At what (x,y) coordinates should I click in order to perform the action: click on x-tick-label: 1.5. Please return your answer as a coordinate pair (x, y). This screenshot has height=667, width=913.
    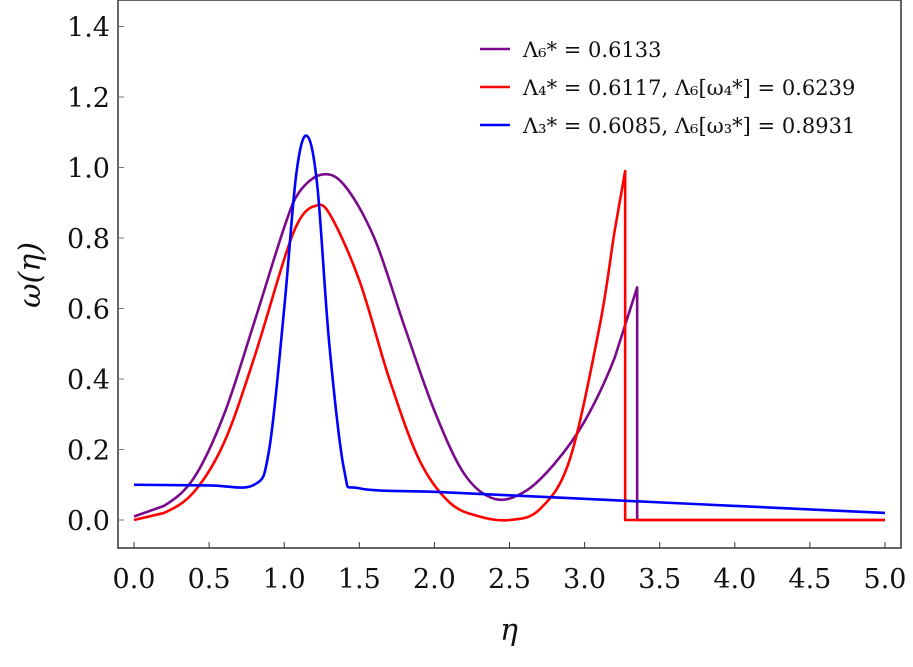
    Looking at the image, I should click on (359, 579).